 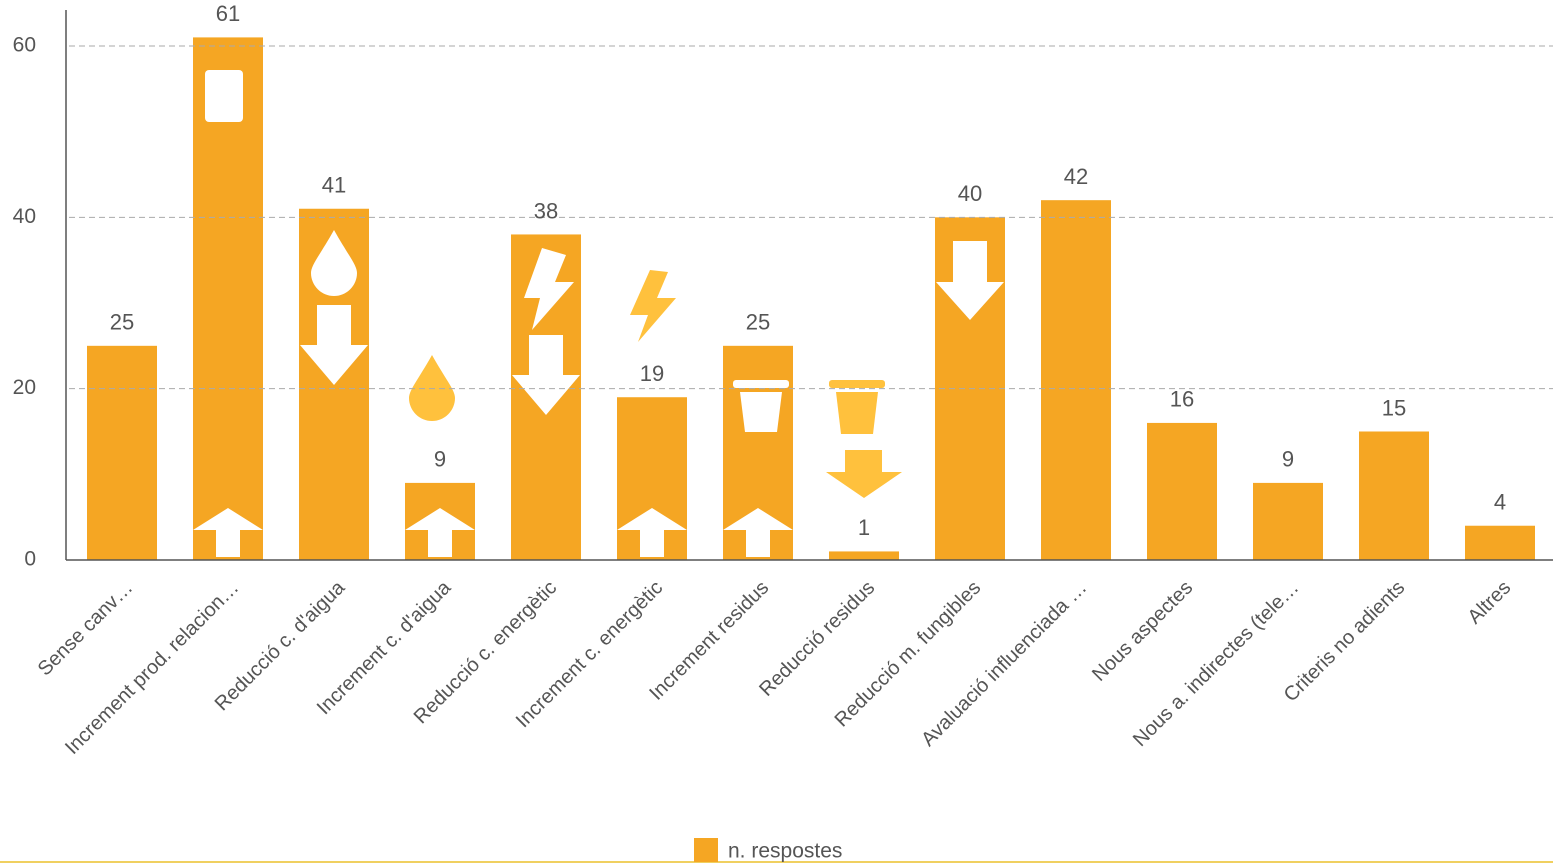 What do you see at coordinates (30, 559) in the screenshot?
I see `y-tick-label: 0` at bounding box center [30, 559].